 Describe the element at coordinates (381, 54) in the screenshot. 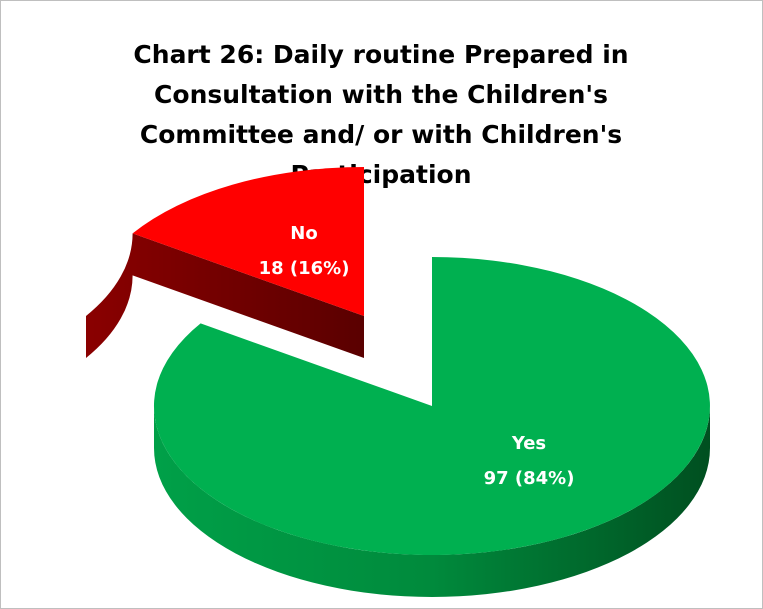

I see `chart-title-line-1: Chart 26: Daily routine Prepared in` at that location.